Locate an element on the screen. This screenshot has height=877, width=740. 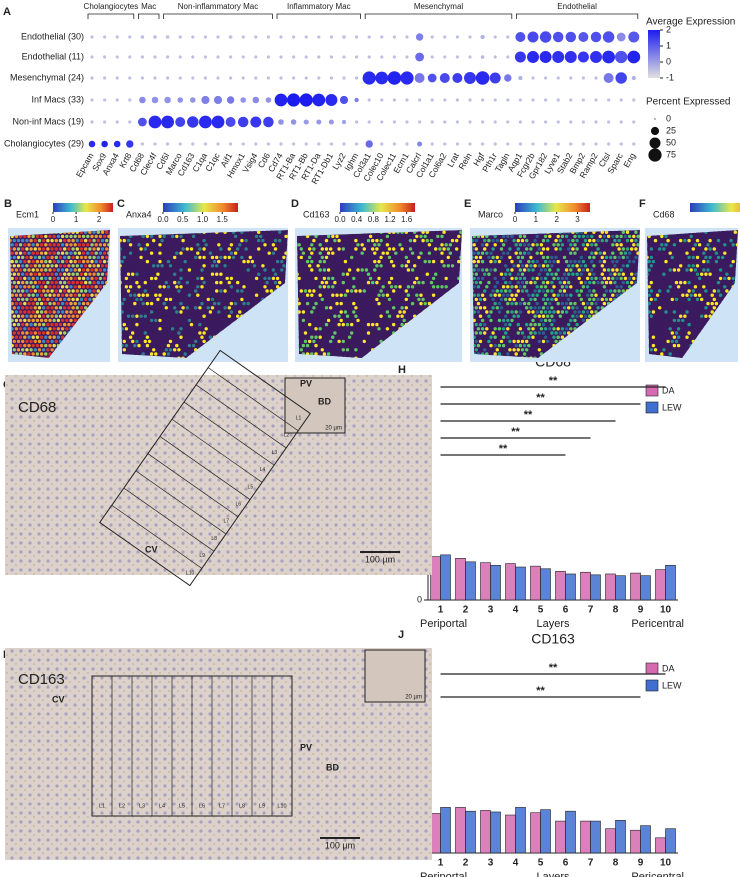
legend-title: Percent Expressed is located at coordinates (688, 102).